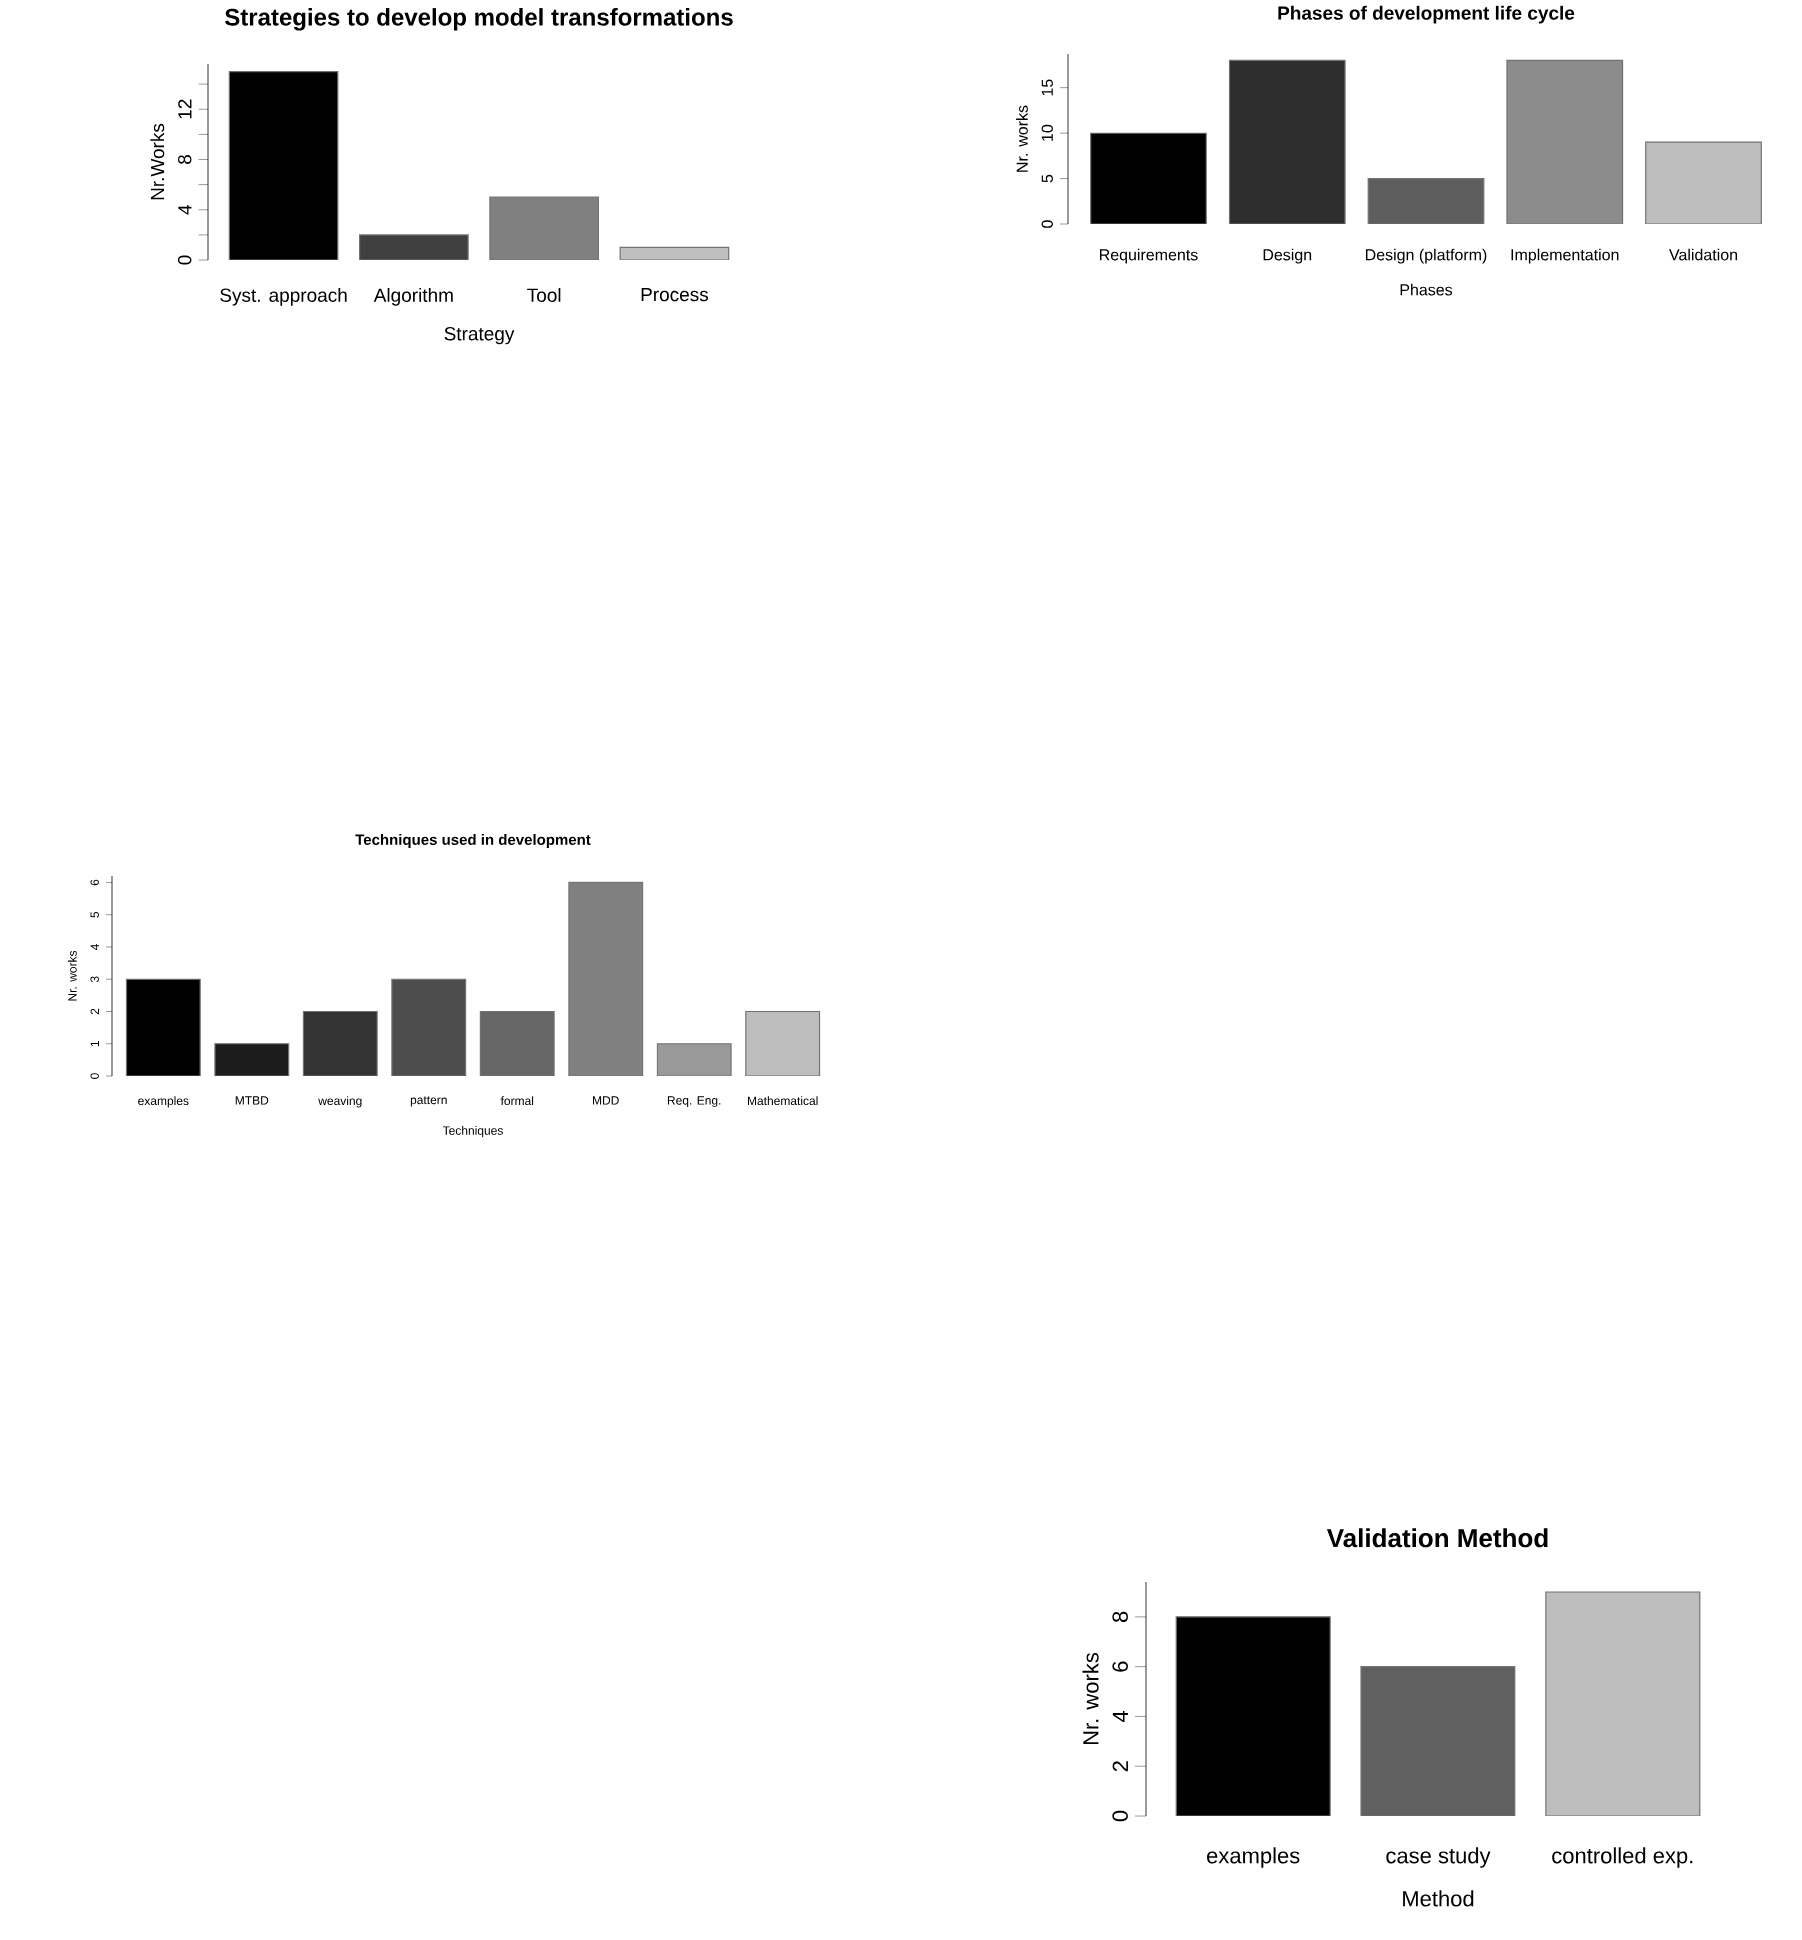  What do you see at coordinates (479, 336) in the screenshot?
I see `x-axis-title: Strategy` at bounding box center [479, 336].